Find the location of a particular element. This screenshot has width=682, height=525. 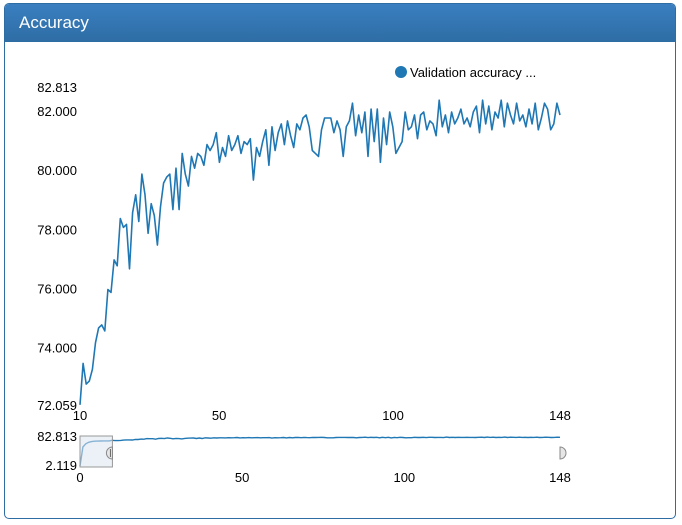

x-tick-label: 148 is located at coordinates (560, 415).